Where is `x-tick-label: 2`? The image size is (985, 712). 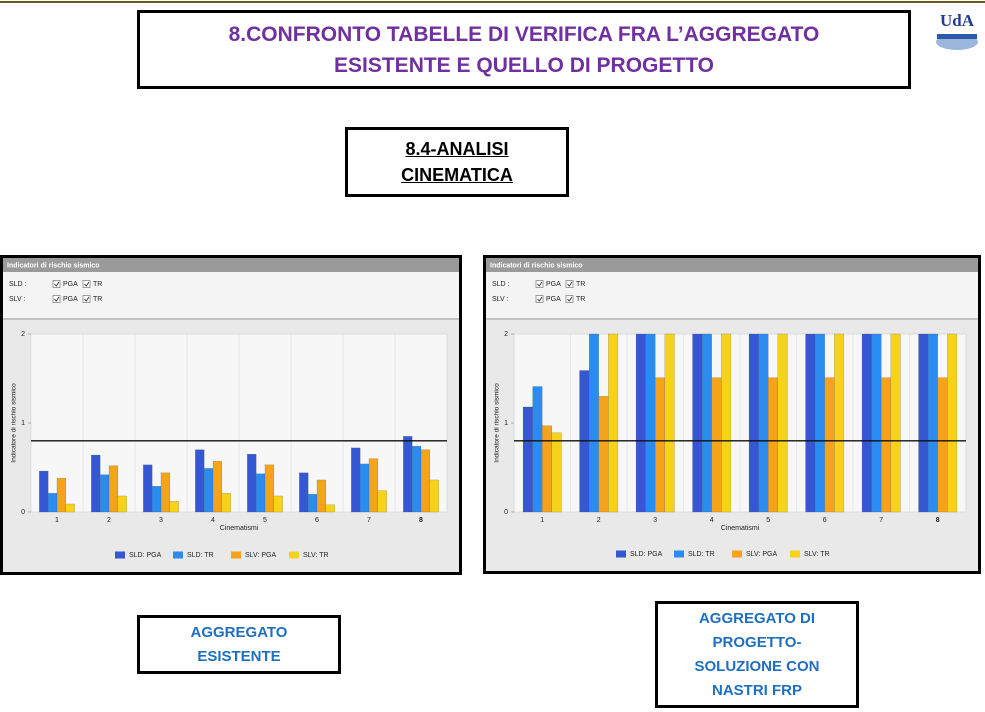 x-tick-label: 2 is located at coordinates (599, 520).